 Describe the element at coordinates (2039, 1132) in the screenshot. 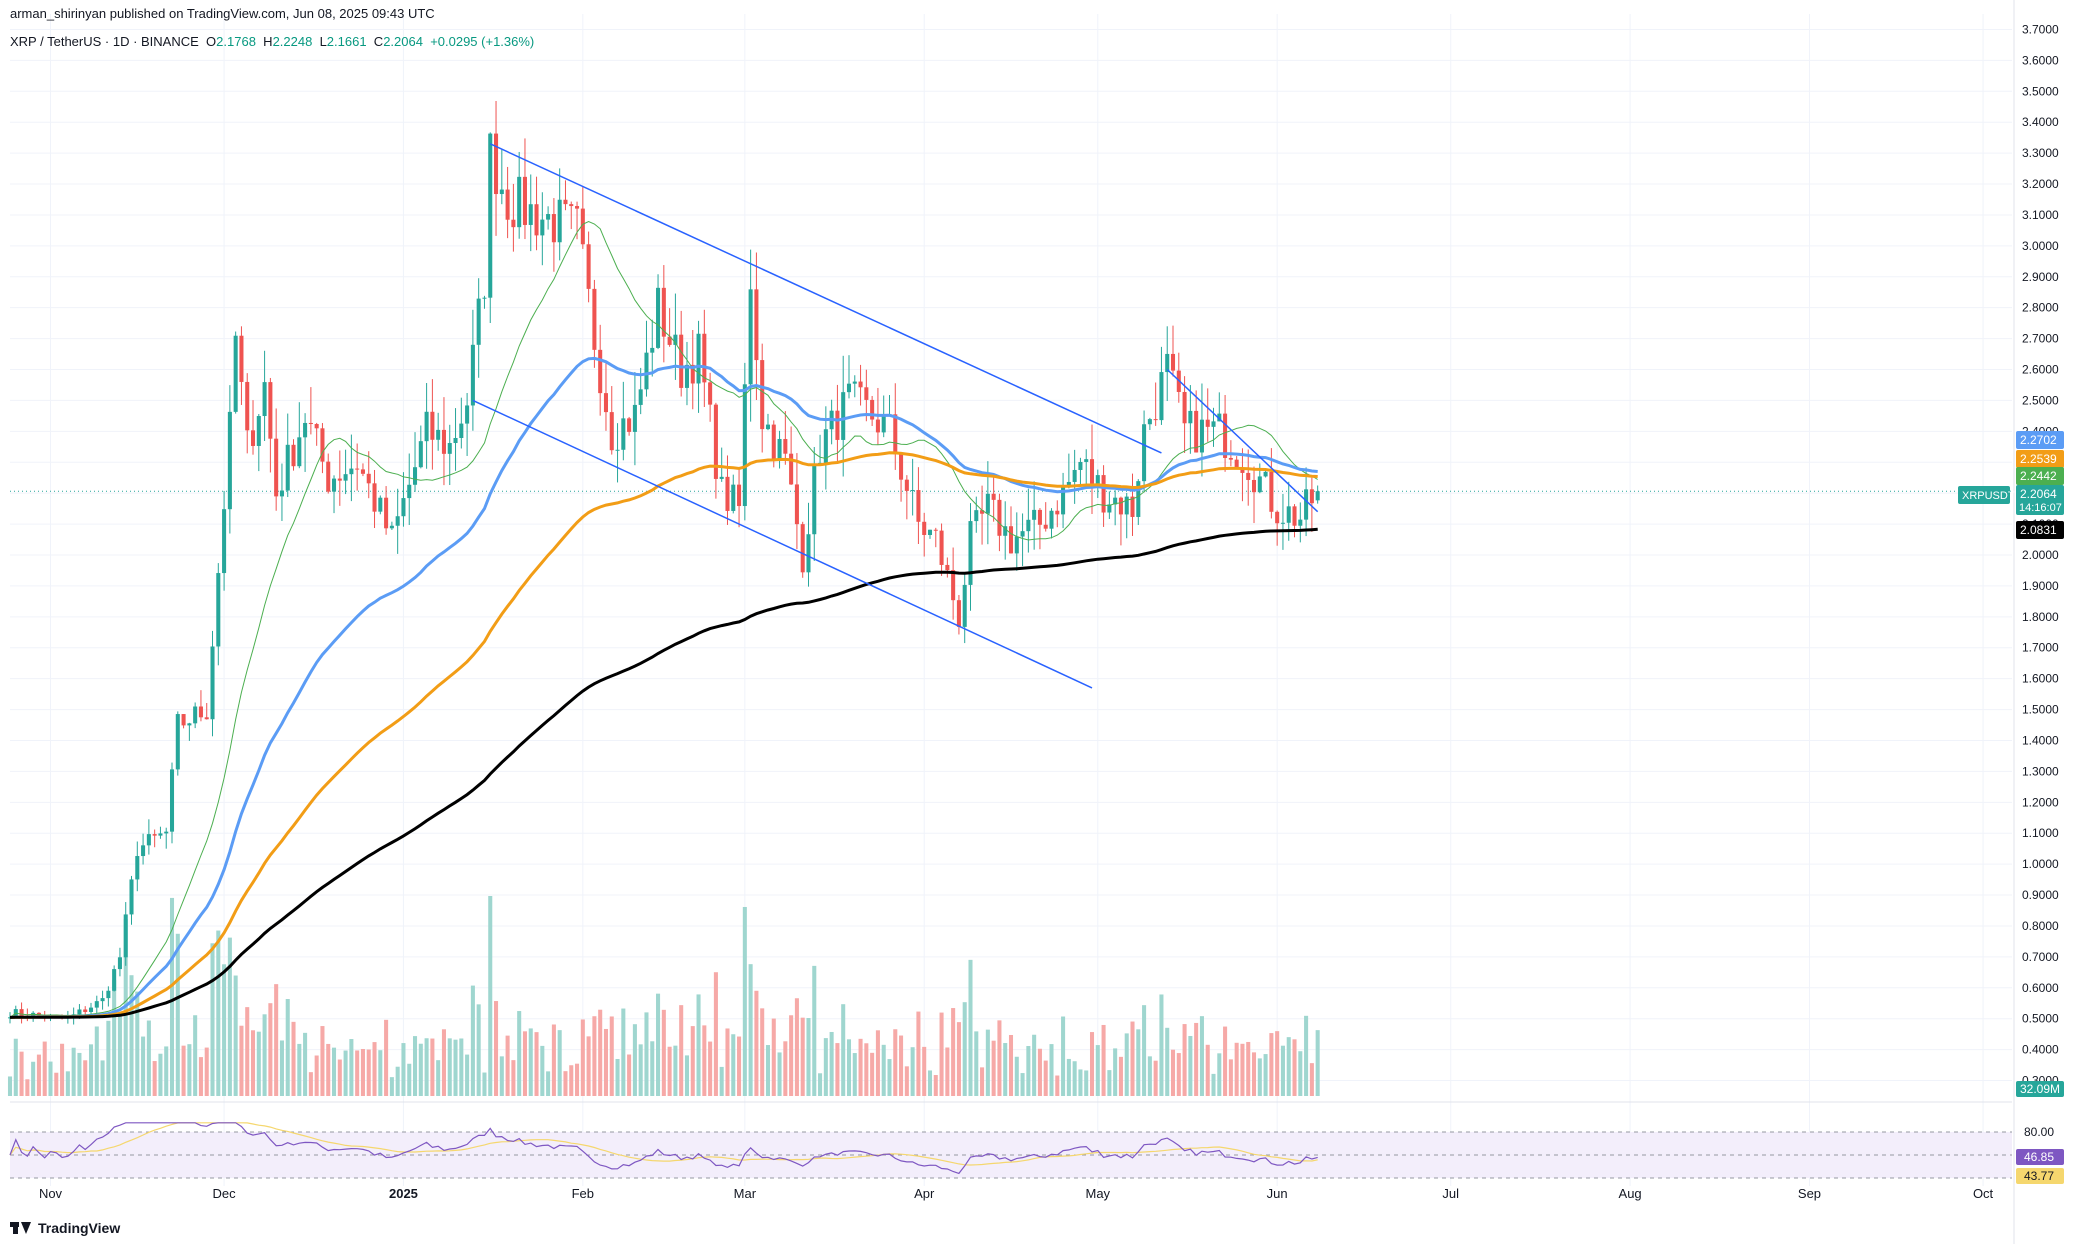

I see `rsi-upper-label: 80.00` at that location.